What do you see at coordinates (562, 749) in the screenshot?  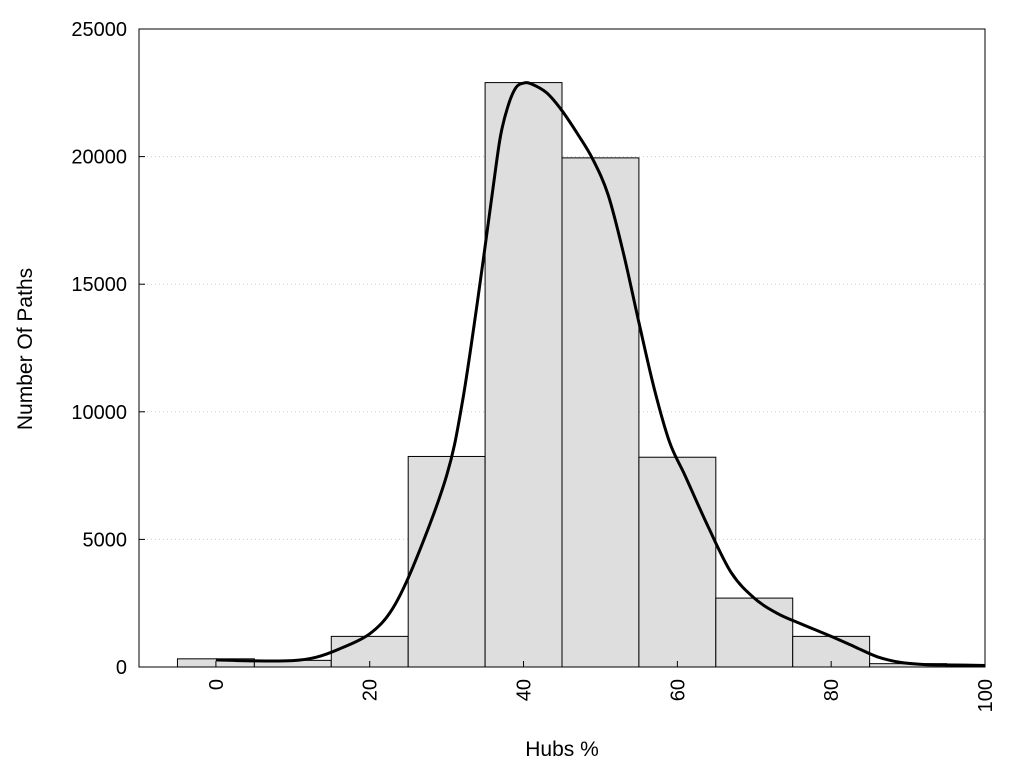 I see `x-axis-label: Hubs %` at bounding box center [562, 749].